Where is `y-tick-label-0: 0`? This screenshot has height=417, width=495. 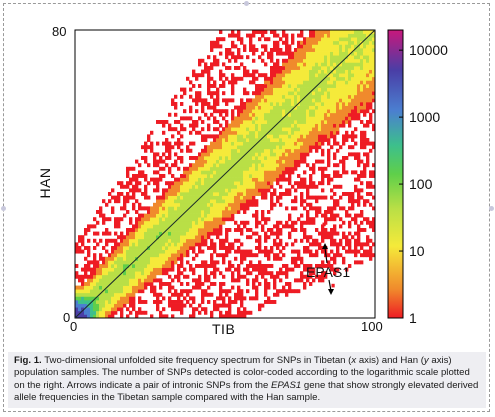 y-tick-label-0: 0 is located at coordinates (66, 317).